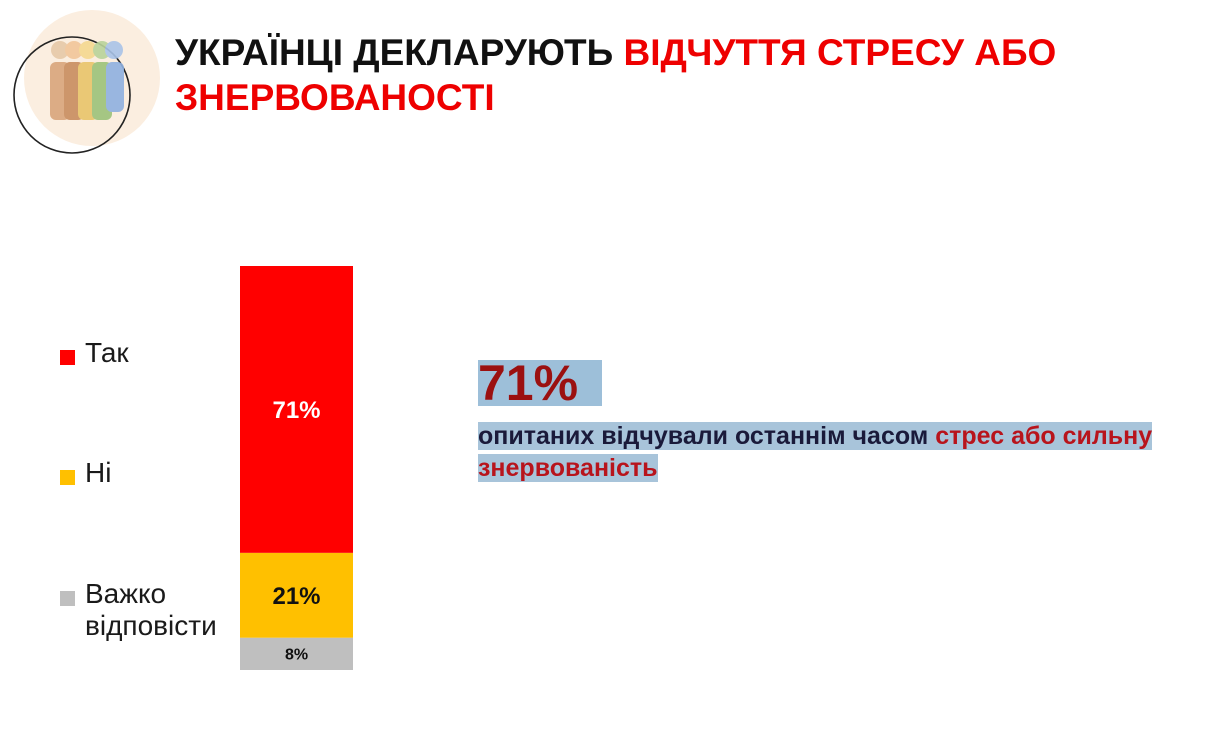 This screenshot has height=755, width=1220. What do you see at coordinates (707, 436) in the screenshot?
I see `stat-description-main: опитаних відчували останнім часом` at bounding box center [707, 436].